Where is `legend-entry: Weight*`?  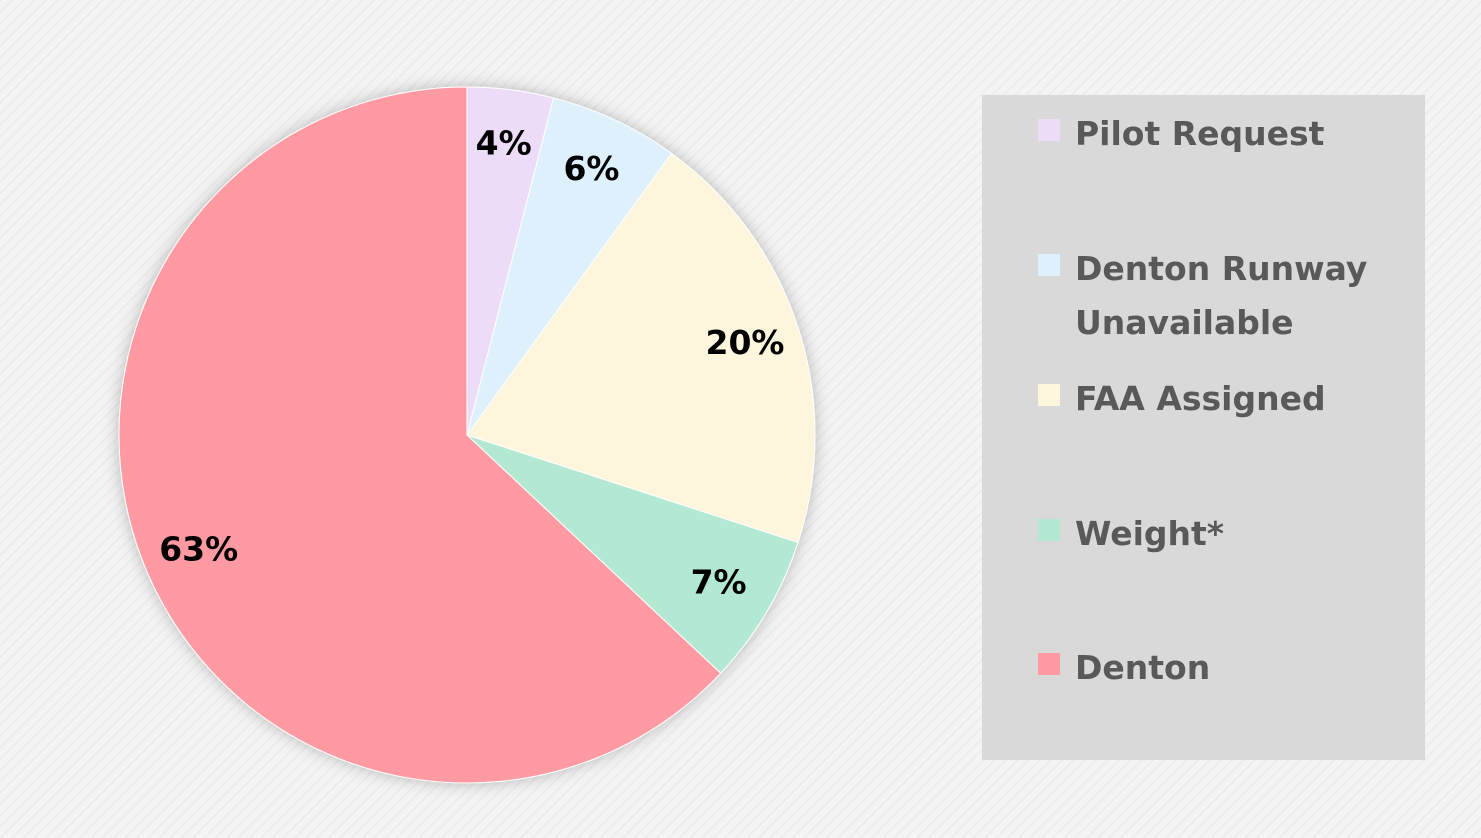
legend-entry: Weight* is located at coordinates (1203, 534).